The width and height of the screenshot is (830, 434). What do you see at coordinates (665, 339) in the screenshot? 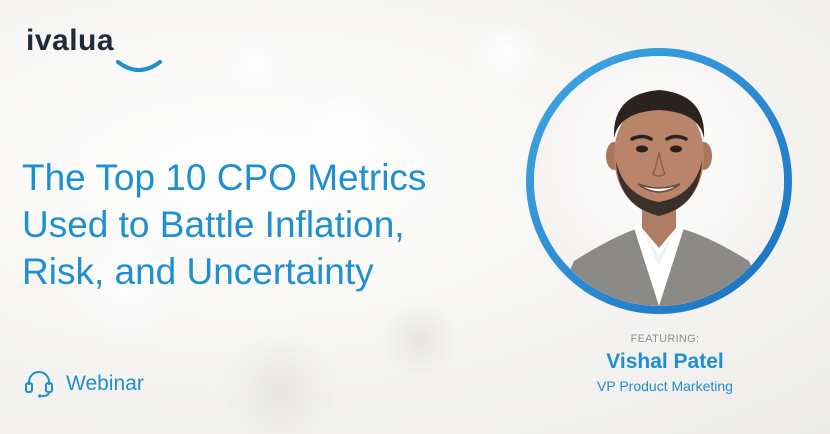
I see `featuring-label: FEATURING:` at bounding box center [665, 339].